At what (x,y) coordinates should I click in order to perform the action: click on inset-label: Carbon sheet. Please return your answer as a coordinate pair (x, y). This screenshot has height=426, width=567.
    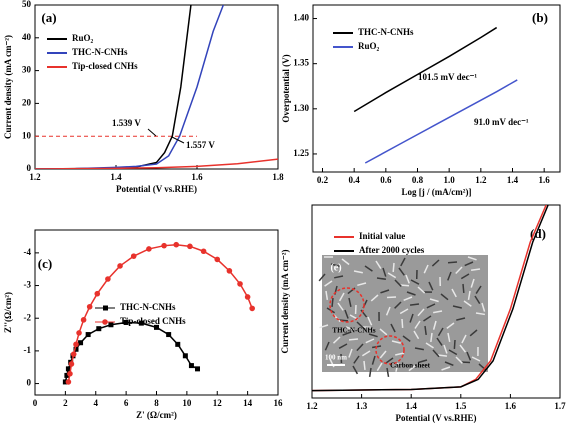
    Looking at the image, I should click on (410, 366).